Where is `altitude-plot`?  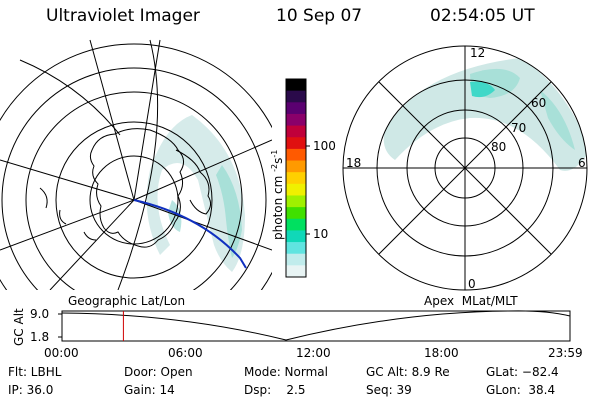 altitude-plot is located at coordinates (314, 326).